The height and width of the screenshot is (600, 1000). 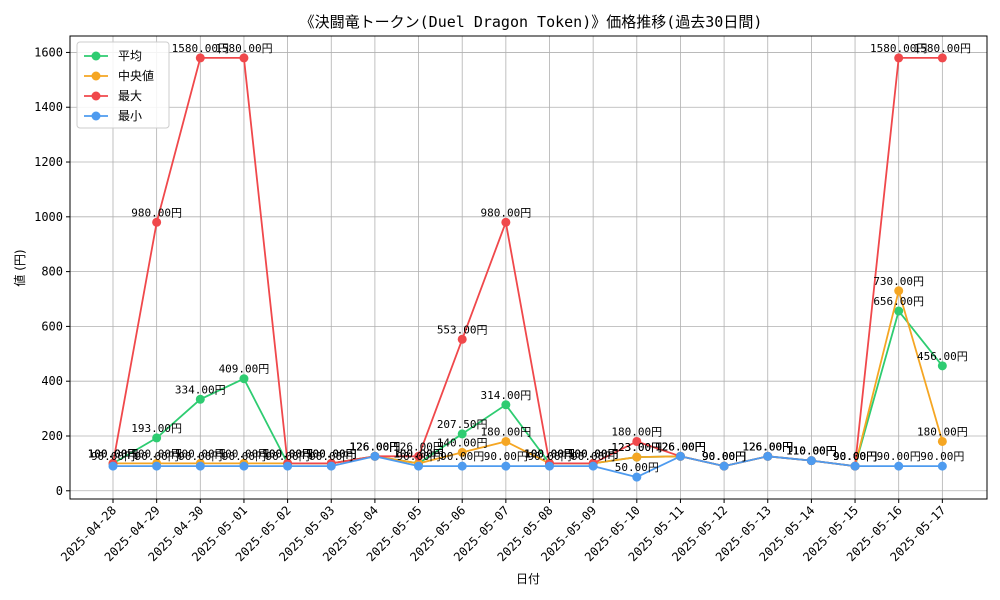 What do you see at coordinates (528, 579) in the screenshot?
I see `x-axis-title: 日付` at bounding box center [528, 579].